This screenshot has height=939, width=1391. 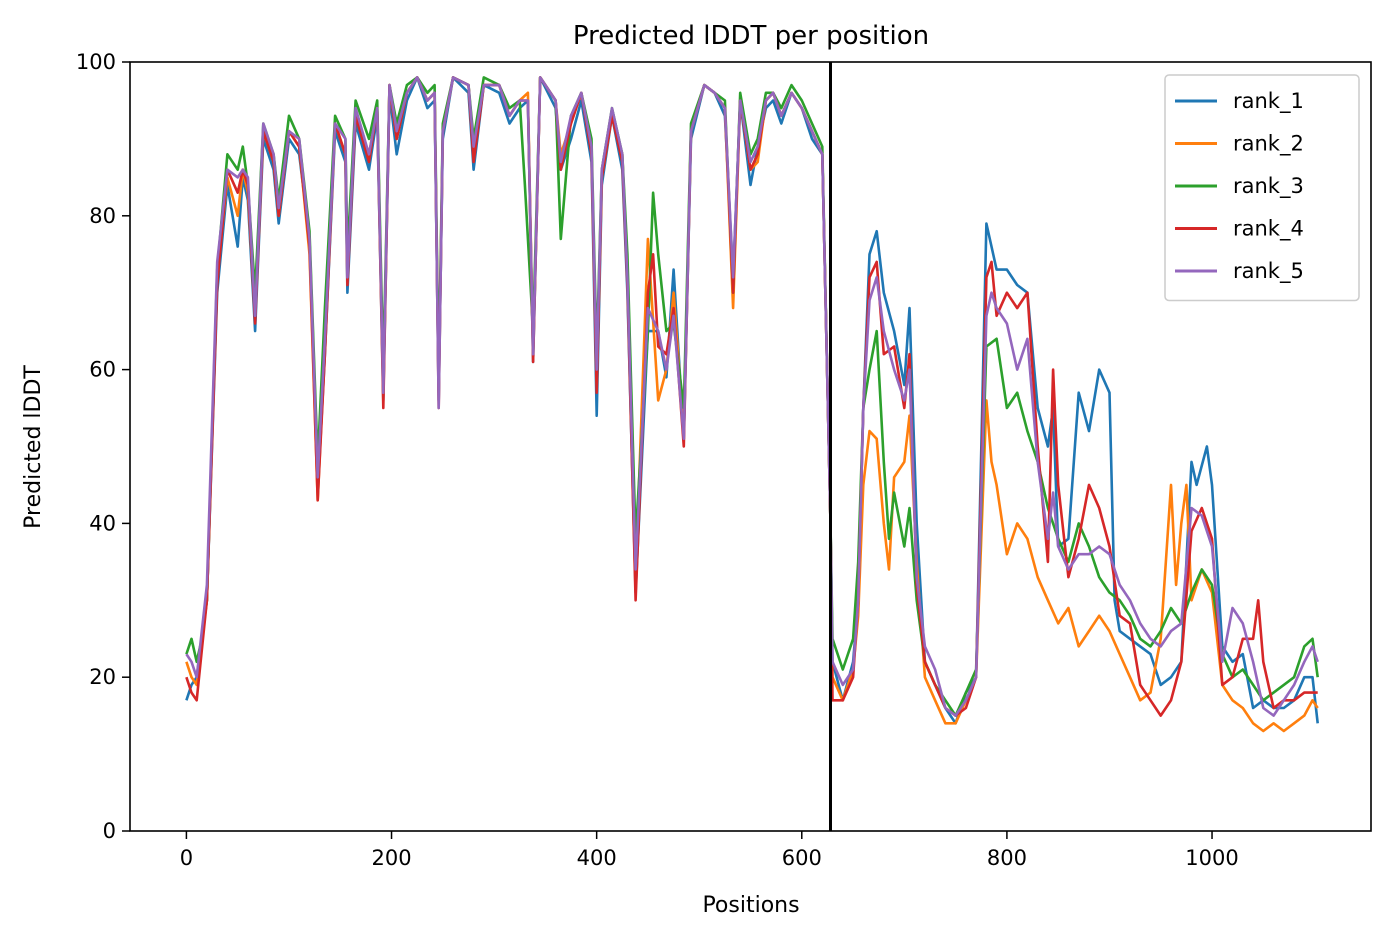 I want to click on y-axis-ticks: 0 20 40 60 80 100, so click(x=103, y=446).